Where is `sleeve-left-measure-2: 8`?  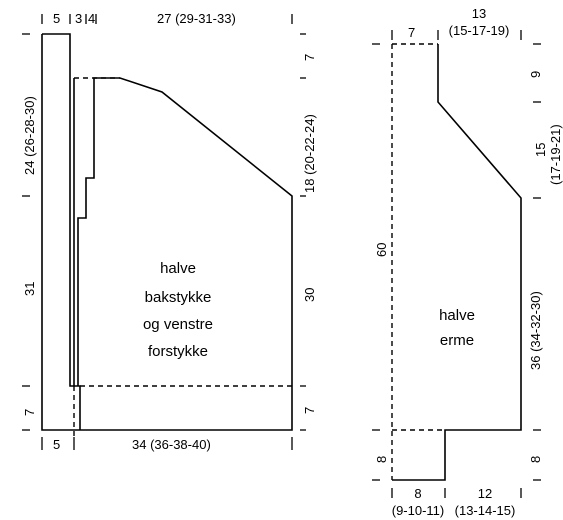
sleeve-left-measure-2: 8 is located at coordinates (381, 459).